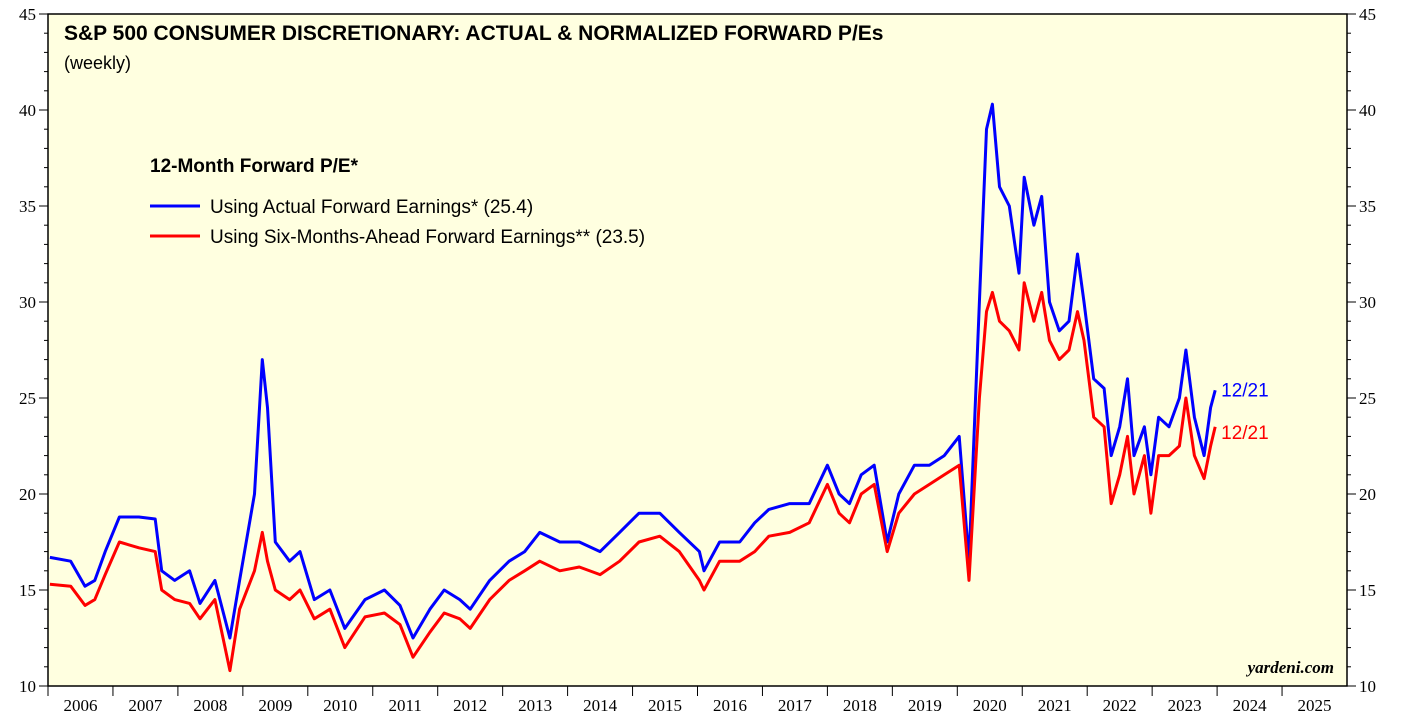 This screenshot has width=1405, height=717. Describe the element at coordinates (1185, 705) in the screenshot. I see `x-tick-label: 2023` at that location.